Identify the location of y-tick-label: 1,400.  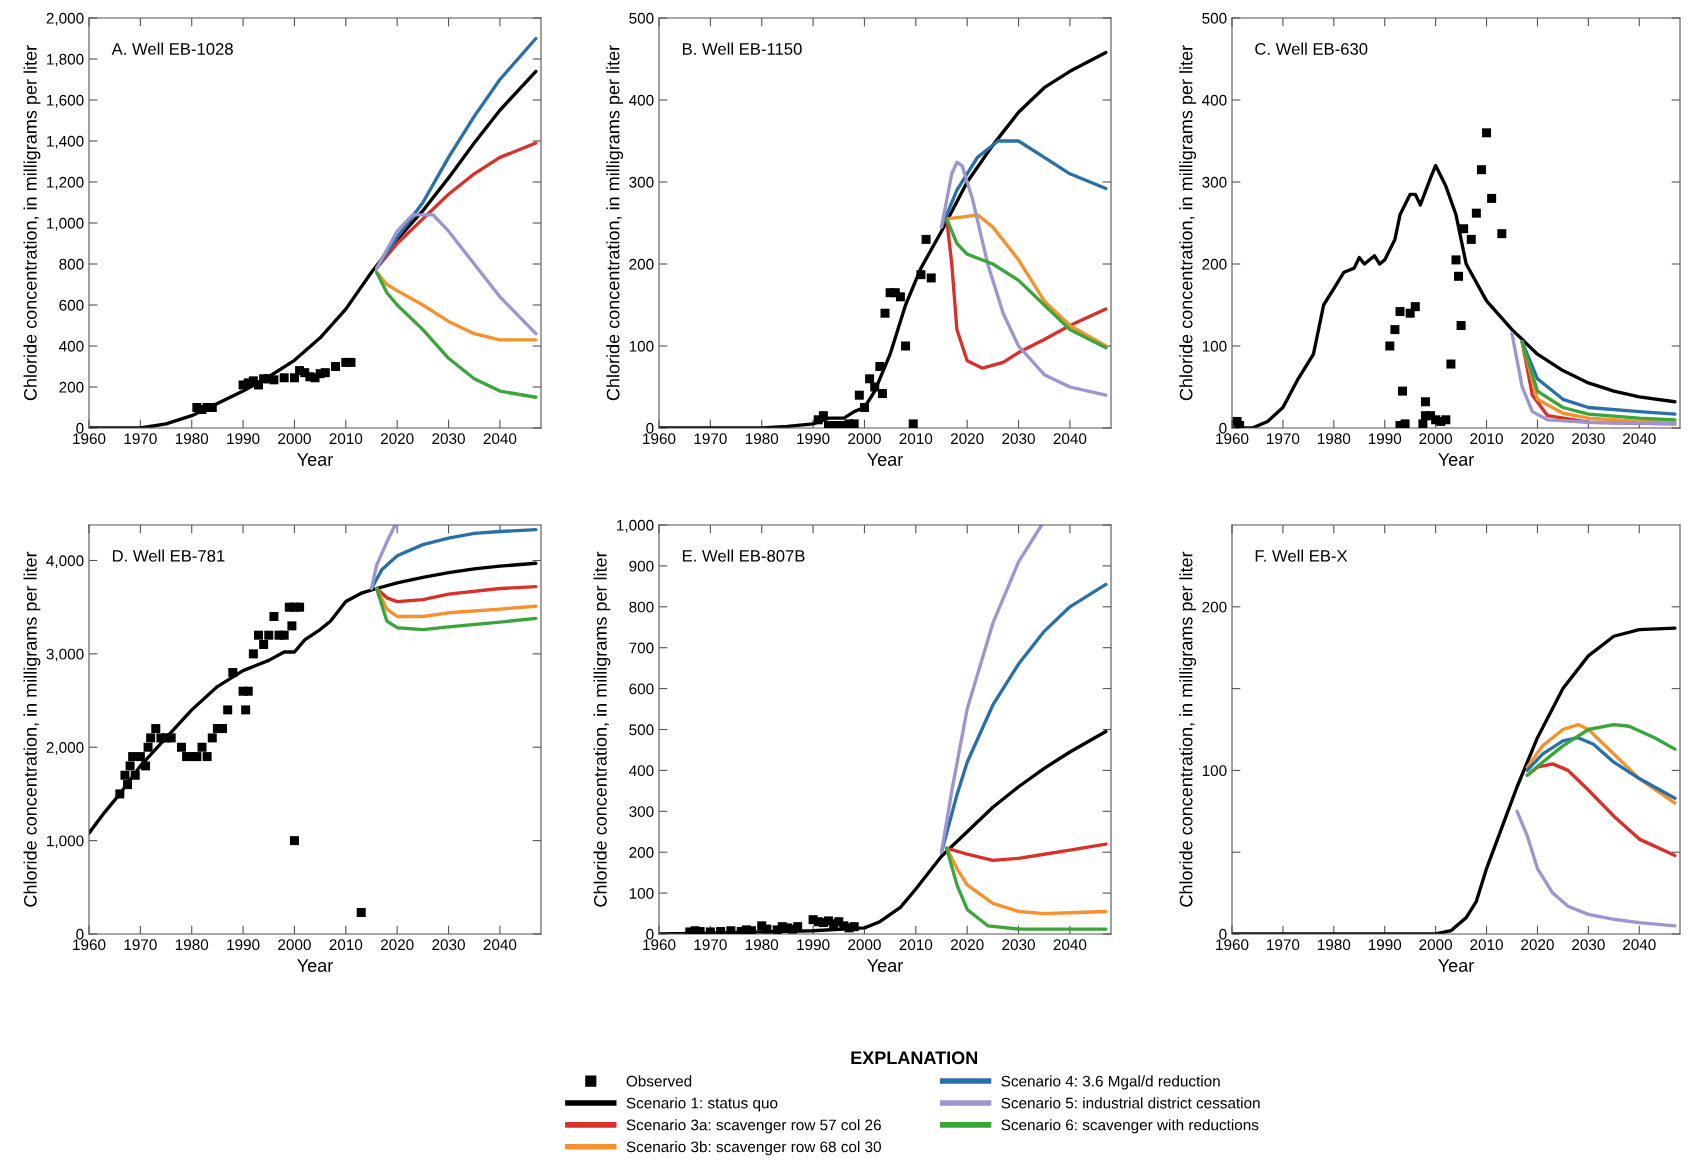
(65, 142).